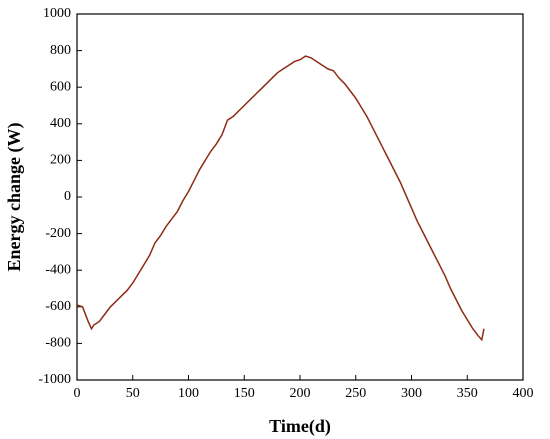  I want to click on y-tick-label: 1000, so click(57, 13).